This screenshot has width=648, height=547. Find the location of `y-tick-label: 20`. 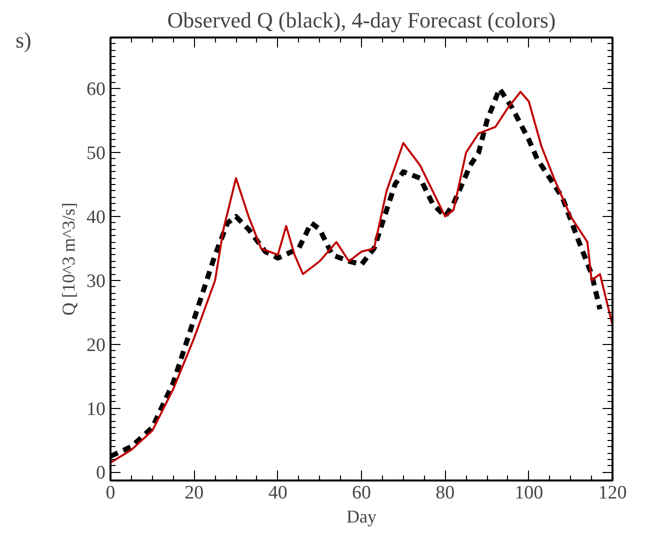

y-tick-label: 20 is located at coordinates (96, 345).